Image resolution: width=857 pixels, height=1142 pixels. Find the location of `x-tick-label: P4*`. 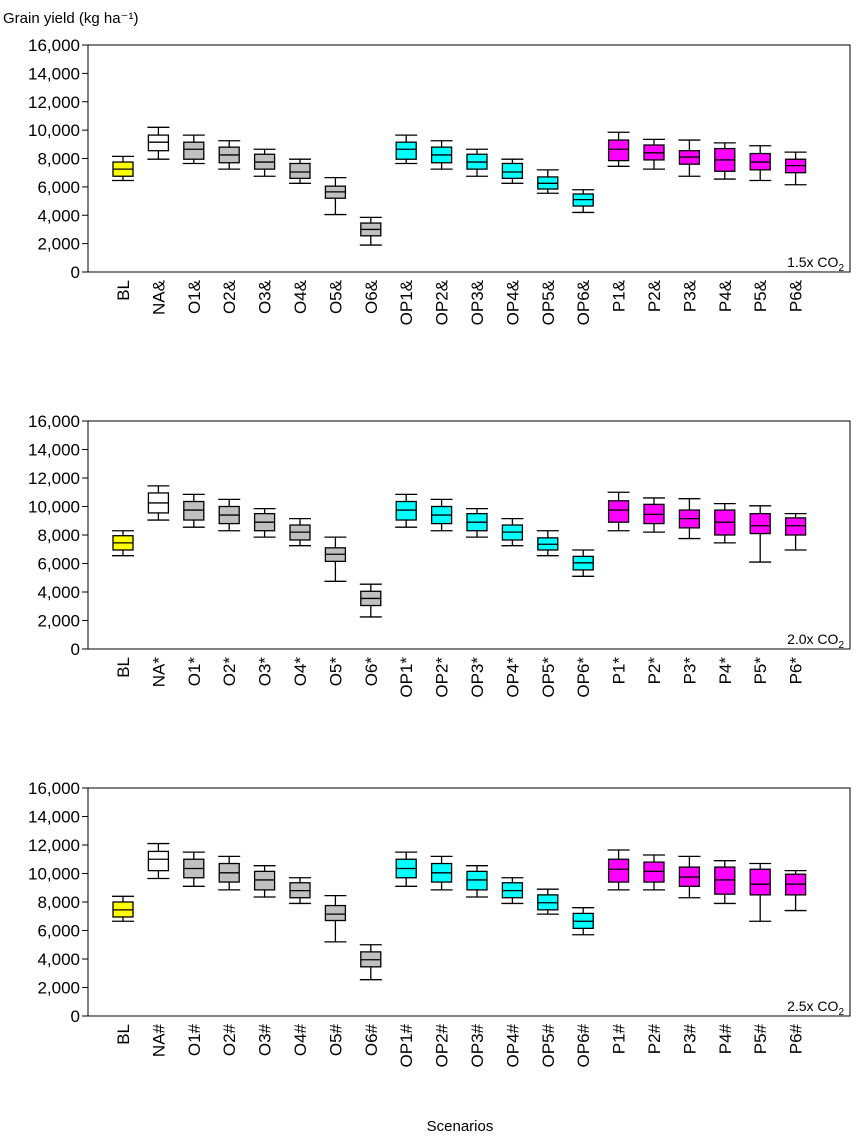

x-tick-label: P4* is located at coordinates (725, 671).